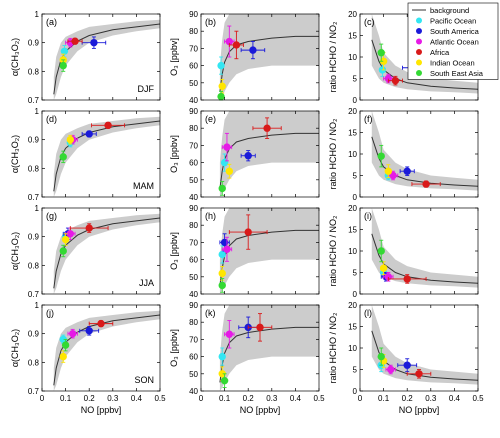  I want to click on legend-entry-south-east-asia: South East Asia, so click(450, 73).